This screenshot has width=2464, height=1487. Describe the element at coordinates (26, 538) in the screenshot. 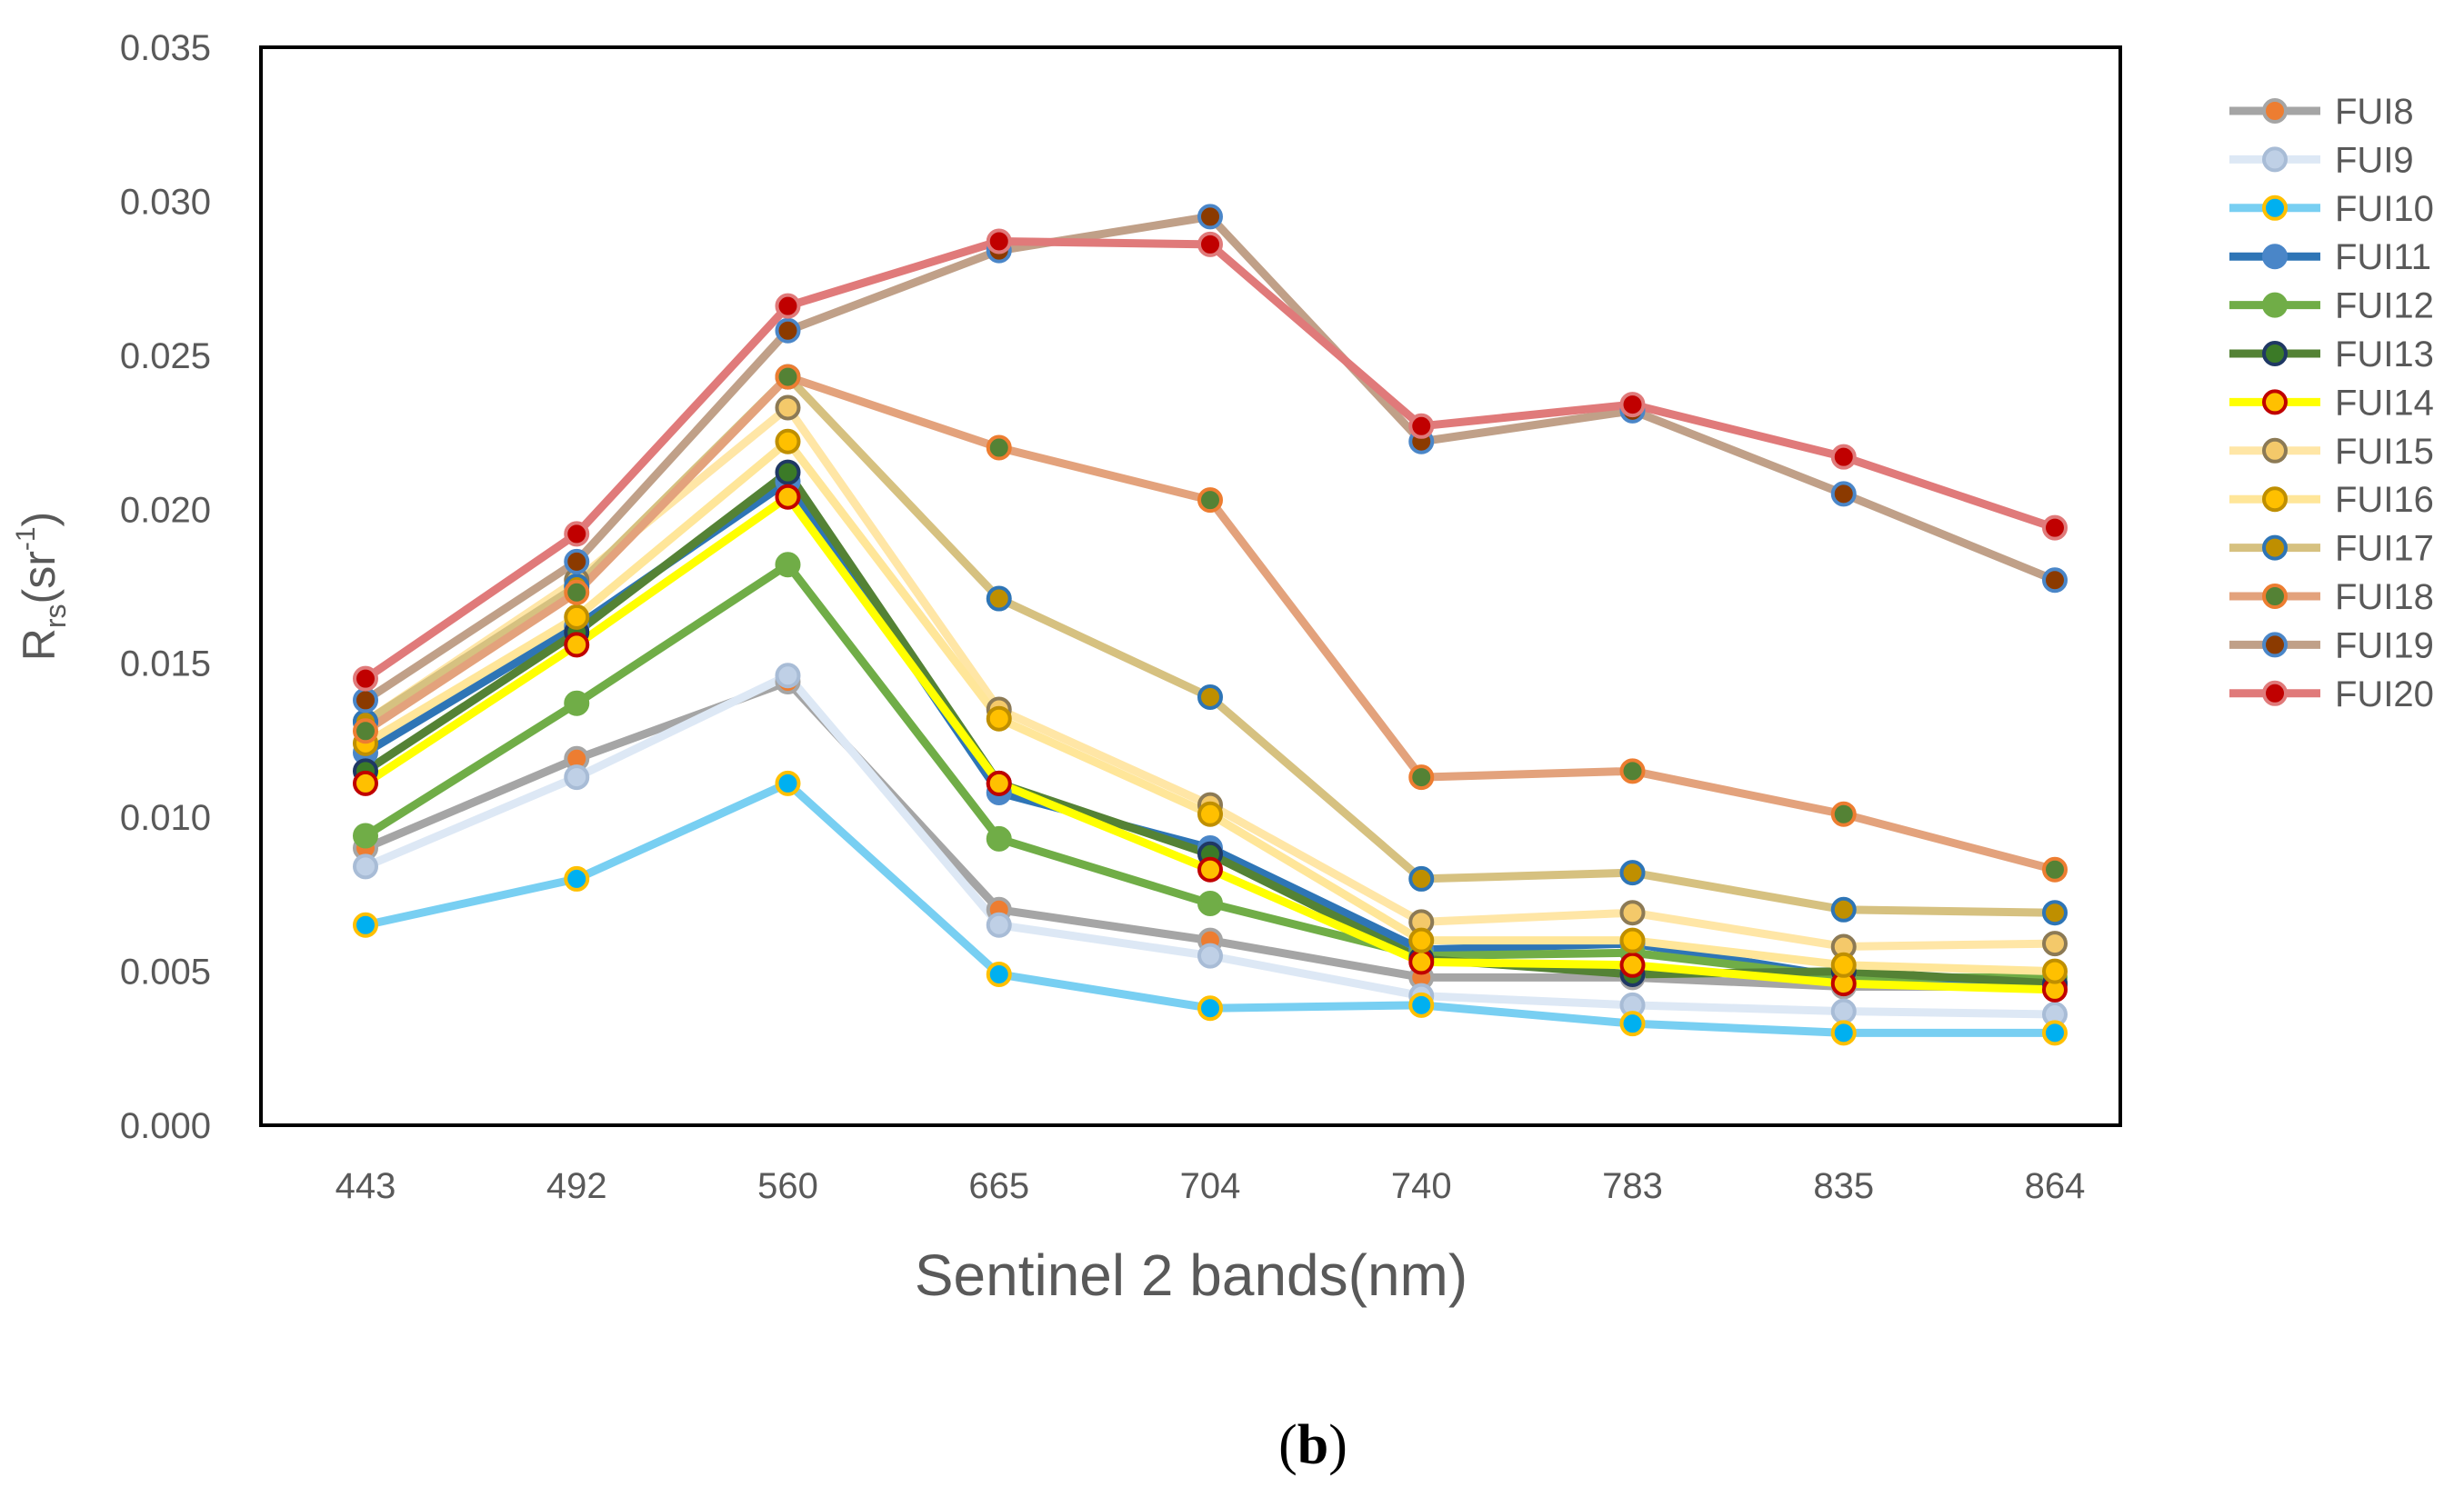

I see `y-axis-title-superscript: -1` at that location.